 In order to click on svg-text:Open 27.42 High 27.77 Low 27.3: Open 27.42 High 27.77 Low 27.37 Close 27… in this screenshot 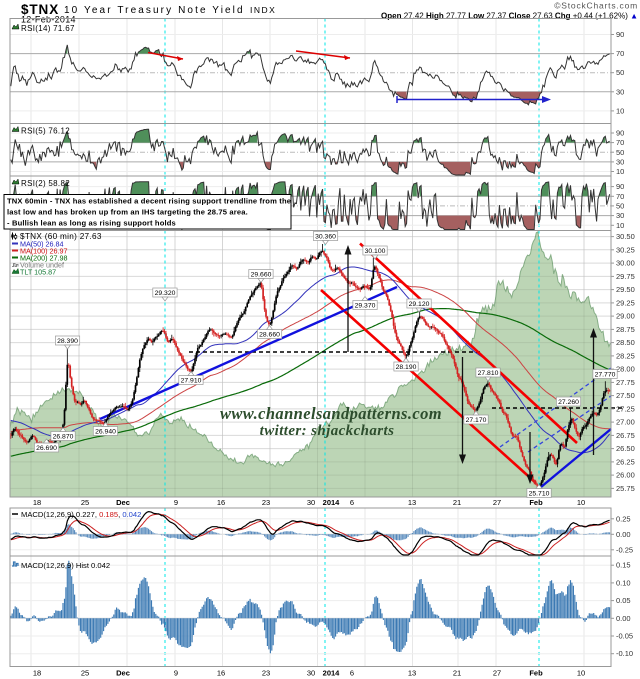, I will do `click(509, 16)`.